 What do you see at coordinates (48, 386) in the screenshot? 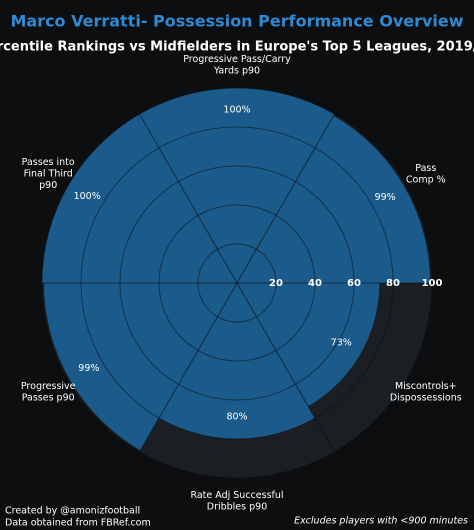
I see `category-label: Progressive` at bounding box center [48, 386].